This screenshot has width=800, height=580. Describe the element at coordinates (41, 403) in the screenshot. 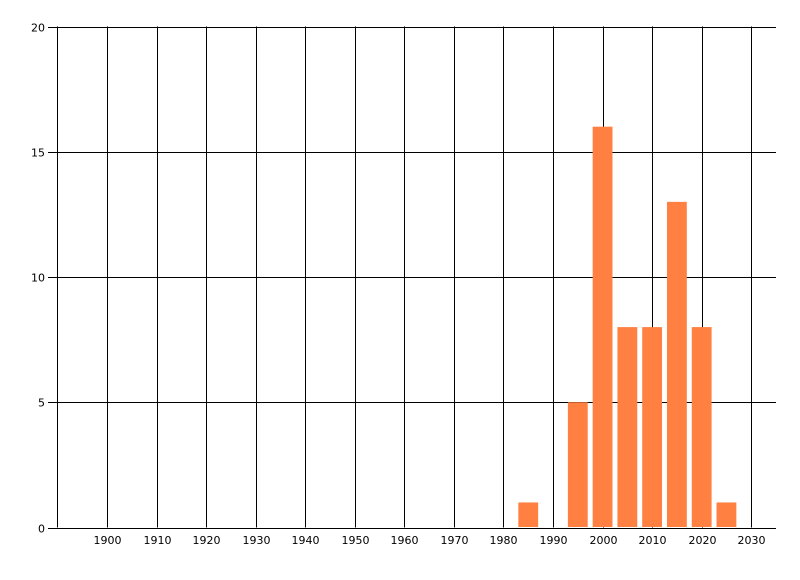

I see `y-tick-label: 5` at that location.